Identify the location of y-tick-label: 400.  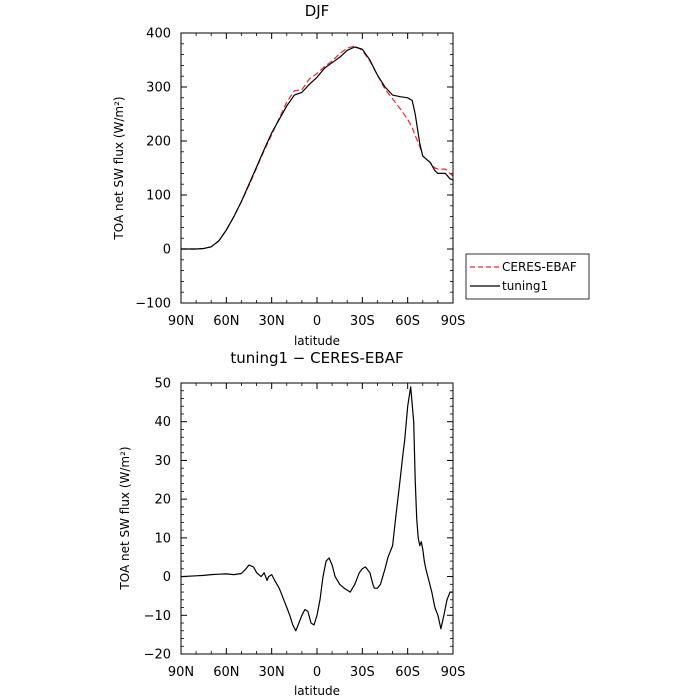
(158, 34).